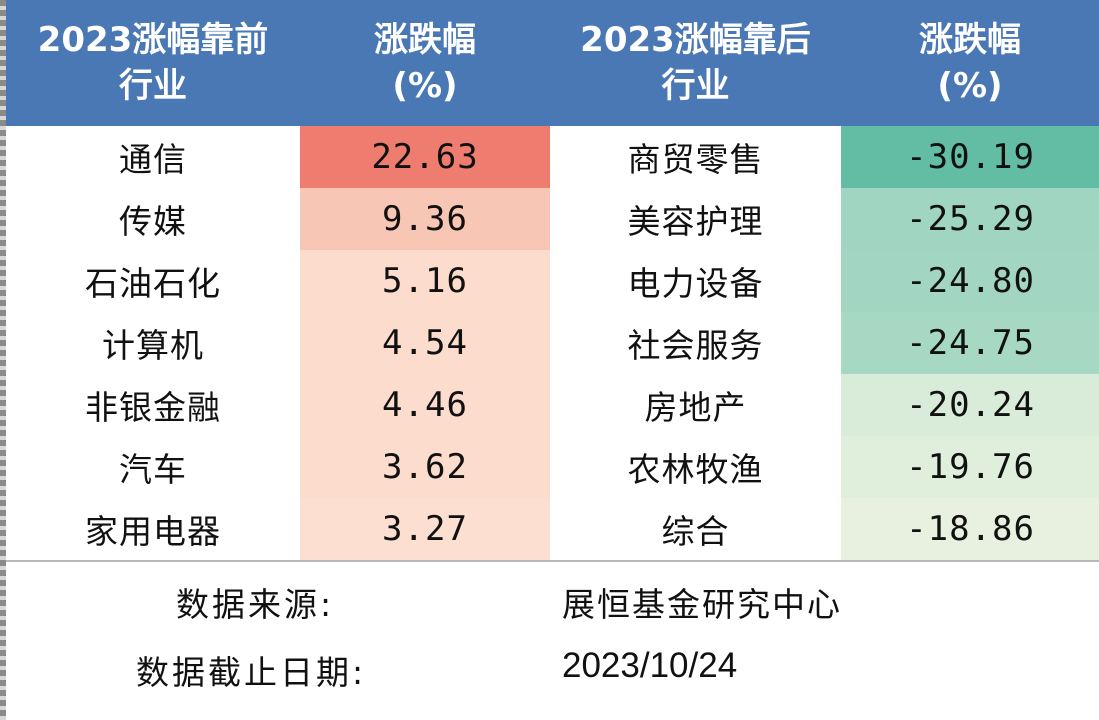 This screenshot has width=1099, height=720. Describe the element at coordinates (695, 407) in the screenshot. I see `bottom-industry-cell: 房地产` at that location.